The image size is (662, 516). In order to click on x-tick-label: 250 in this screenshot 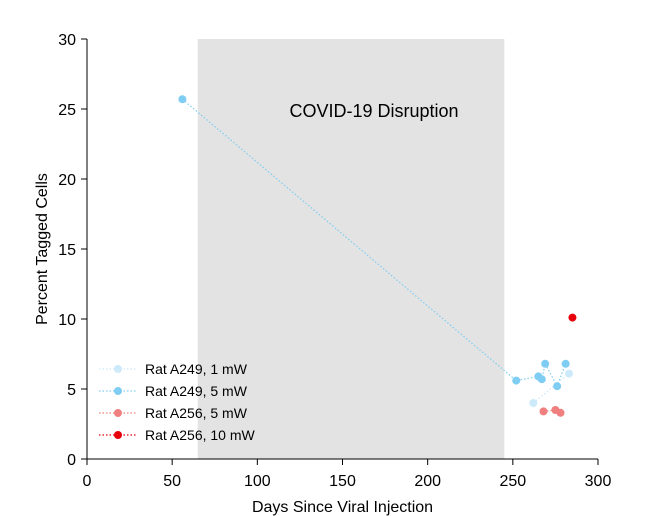, I will do `click(512, 481)`.